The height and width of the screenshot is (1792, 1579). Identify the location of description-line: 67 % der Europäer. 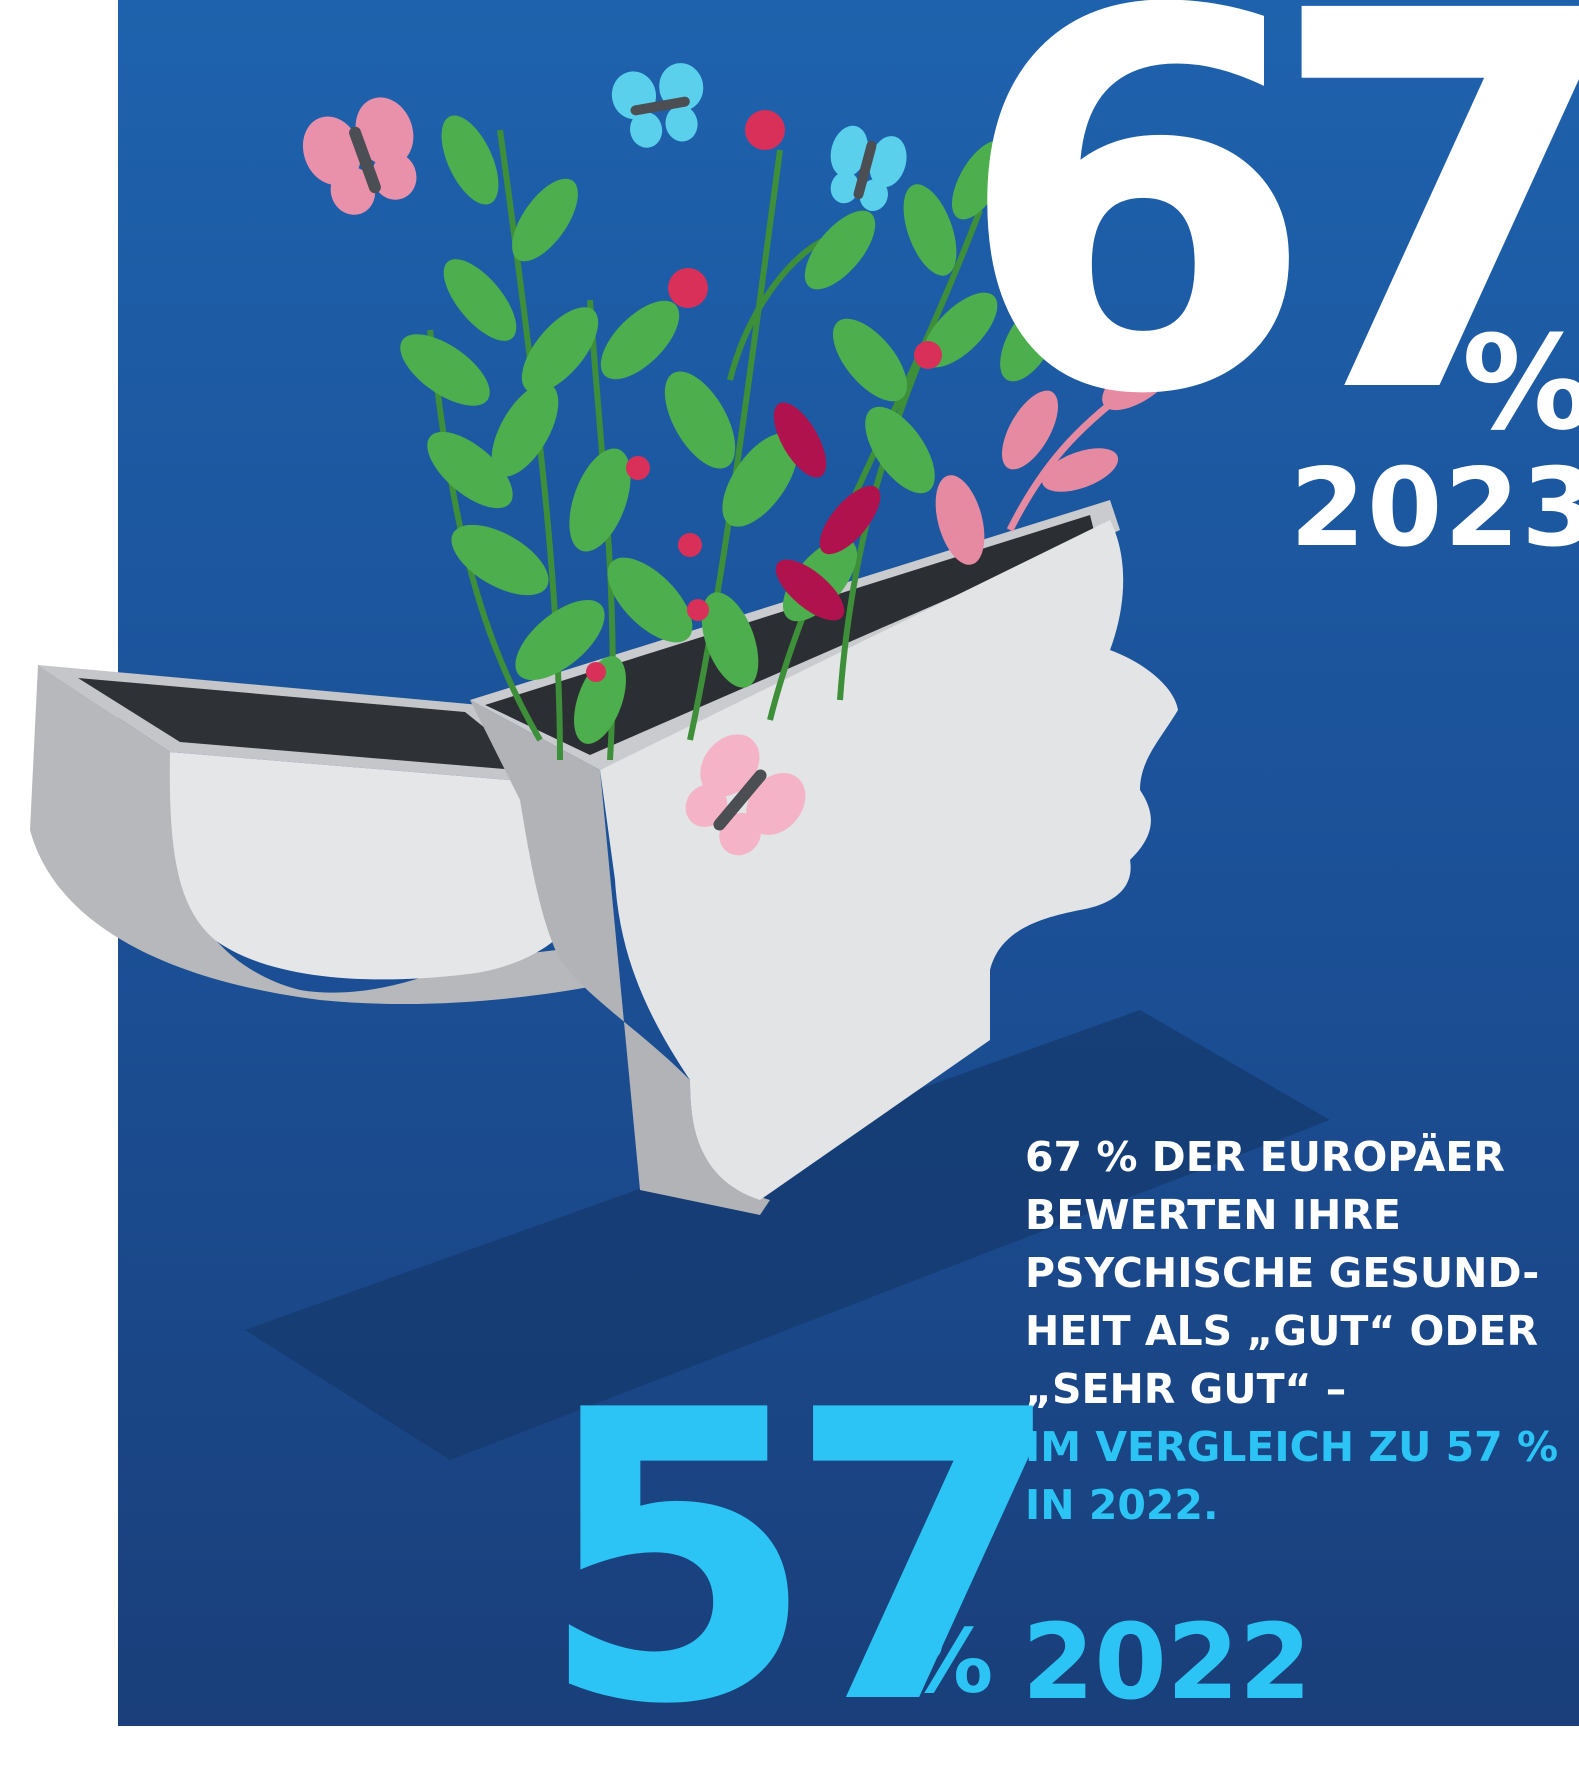
(1265, 1157).